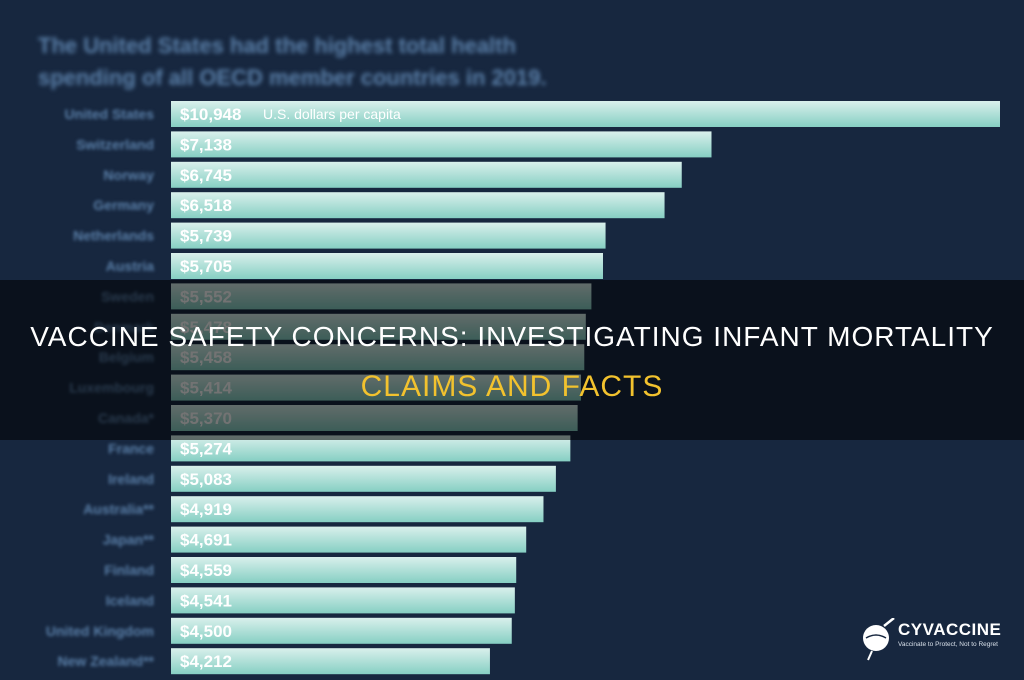  What do you see at coordinates (131, 479) in the screenshot?
I see `category-label: Ireland` at bounding box center [131, 479].